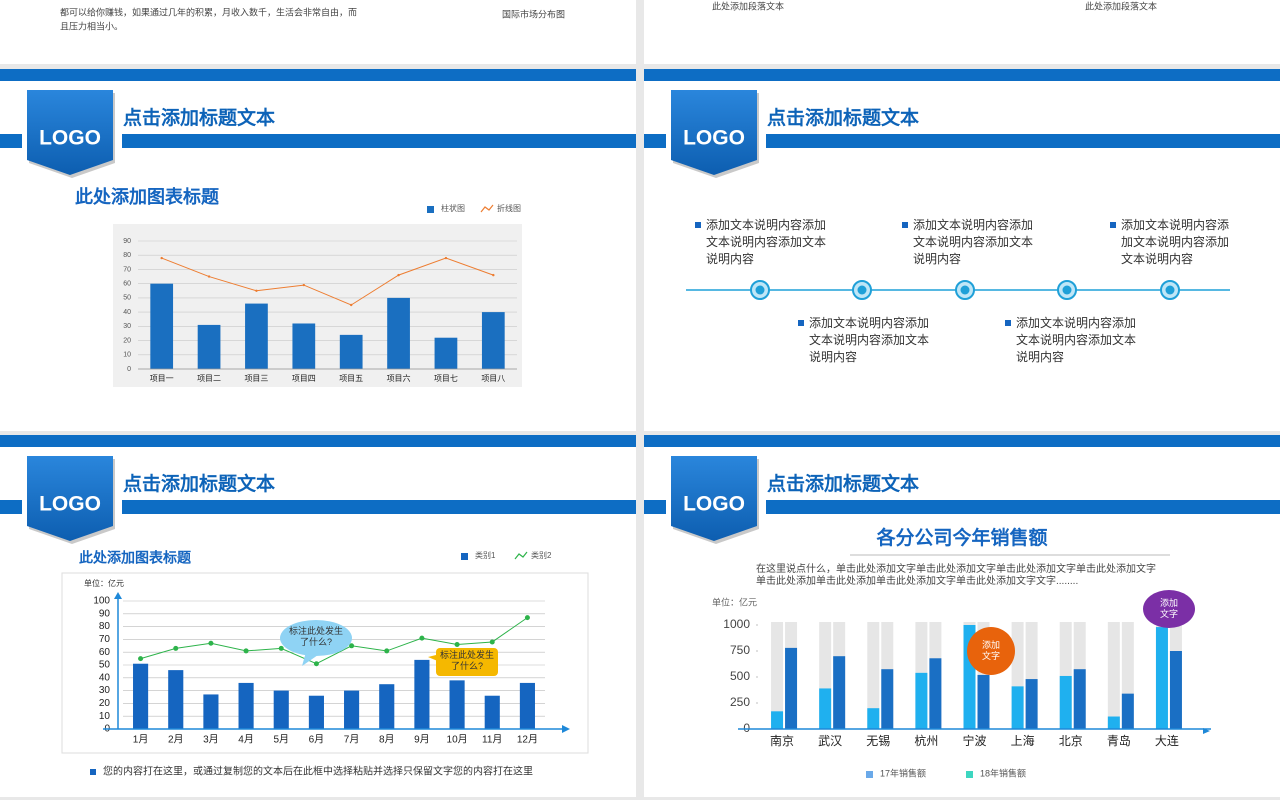  I want to click on x-tick-label: 无锡, so click(878, 740).